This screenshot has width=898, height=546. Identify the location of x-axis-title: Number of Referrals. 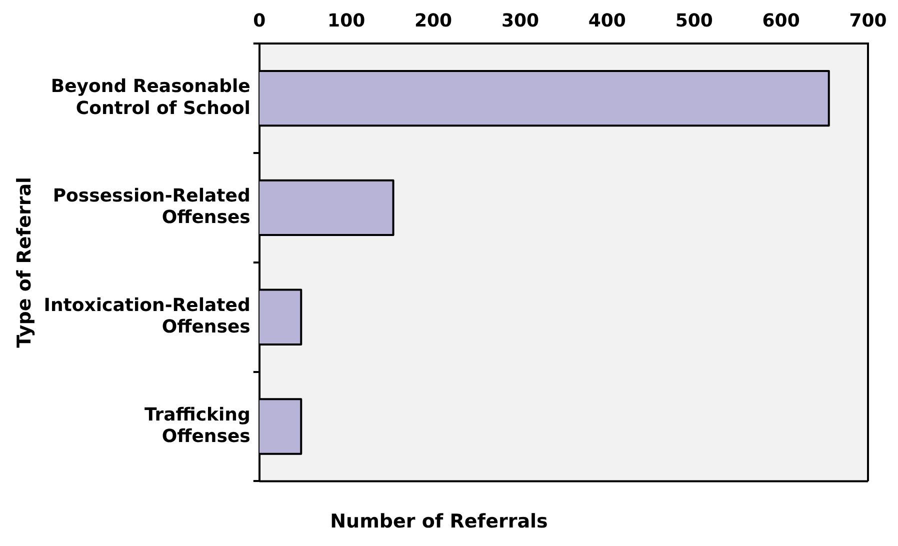
(439, 521).